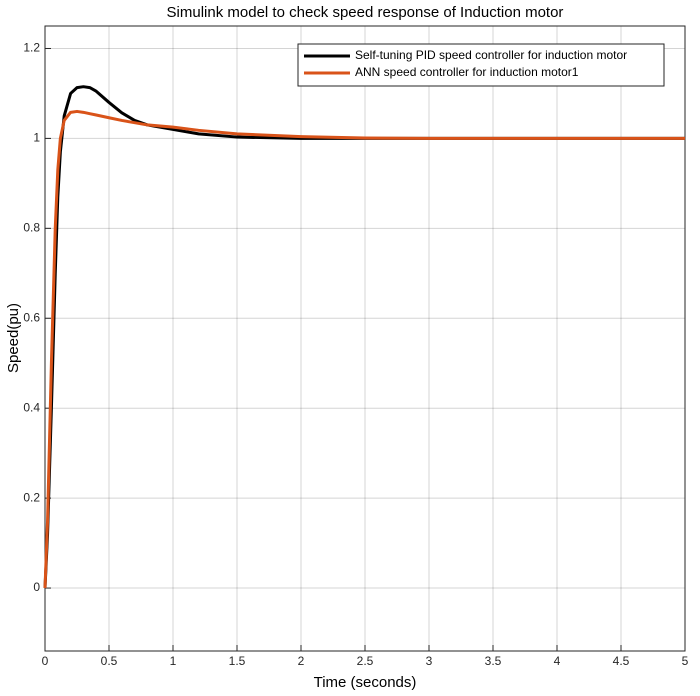 Image resolution: width=700 pixels, height=696 pixels. I want to click on legend-box, so click(481, 65).